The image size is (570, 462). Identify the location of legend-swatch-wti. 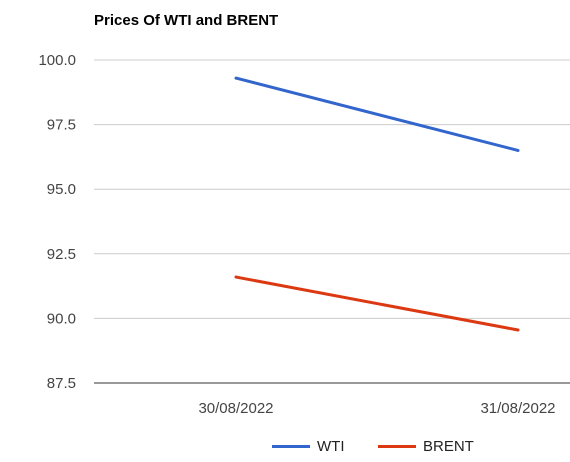
(291, 446).